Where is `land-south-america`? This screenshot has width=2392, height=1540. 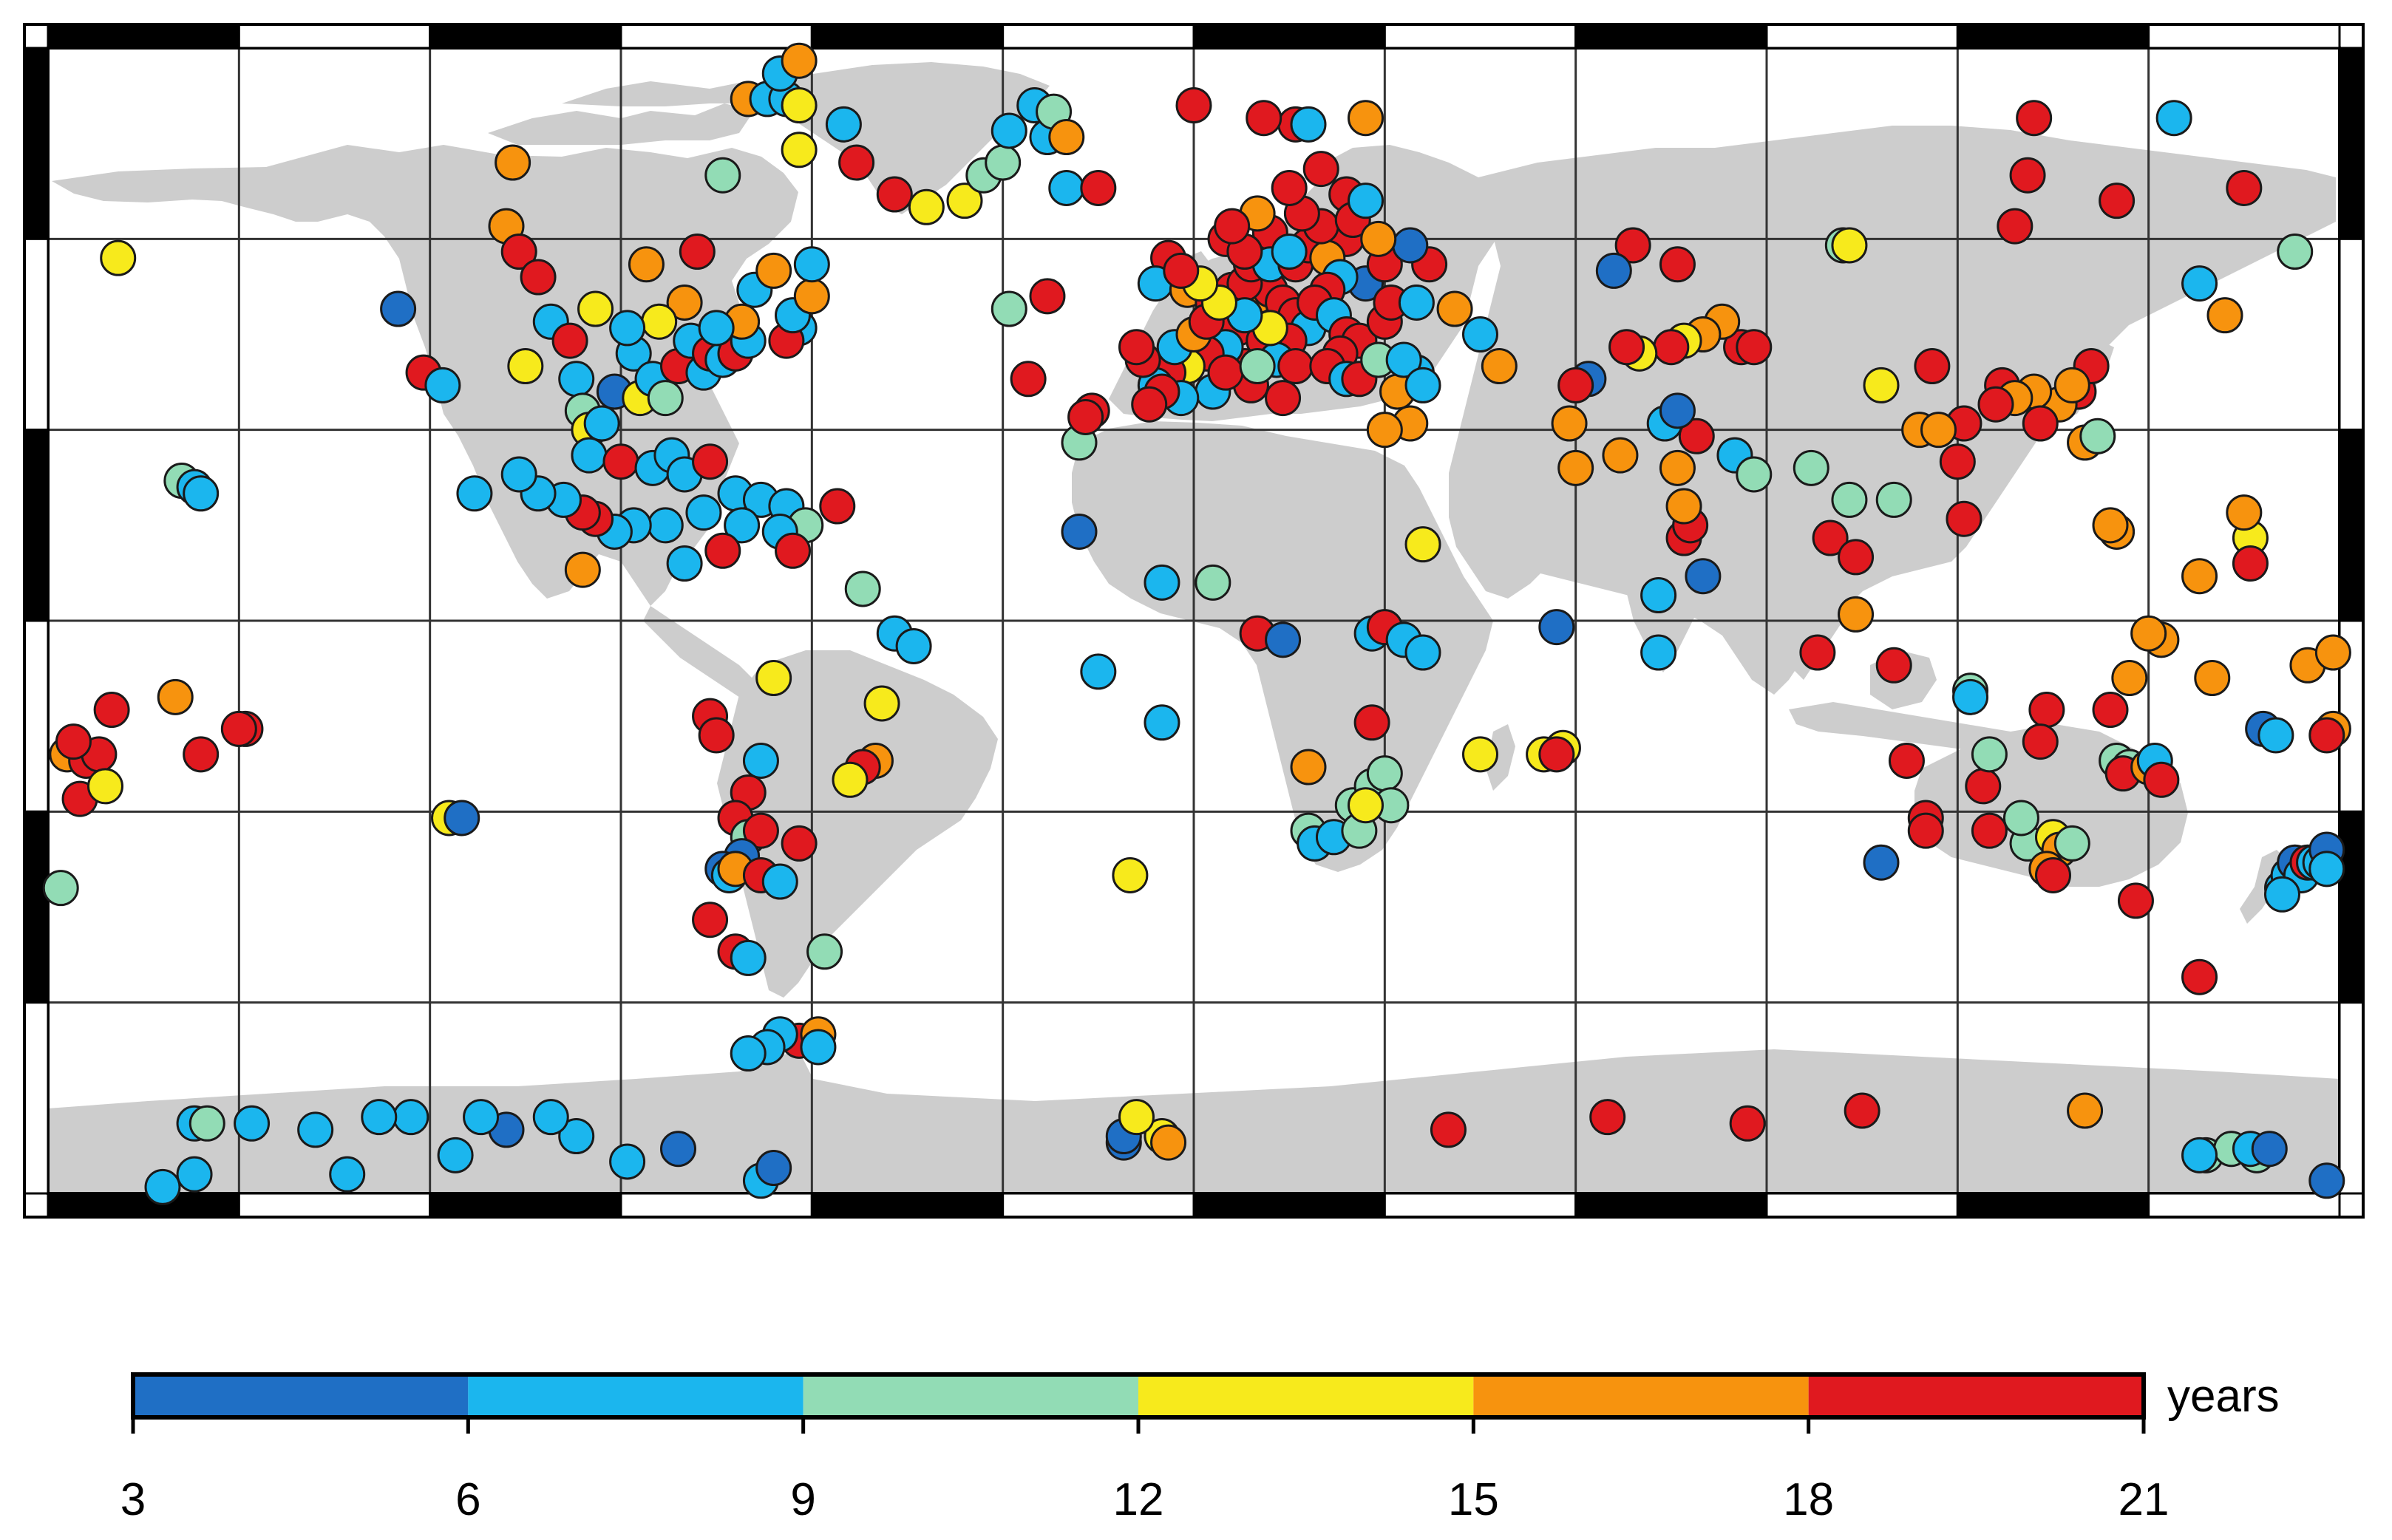
land-south-america is located at coordinates (857, 824).